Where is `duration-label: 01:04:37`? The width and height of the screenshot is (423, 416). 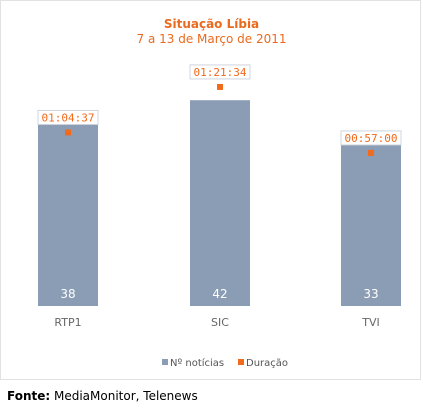 duration-label: 01:04:37 is located at coordinates (68, 117).